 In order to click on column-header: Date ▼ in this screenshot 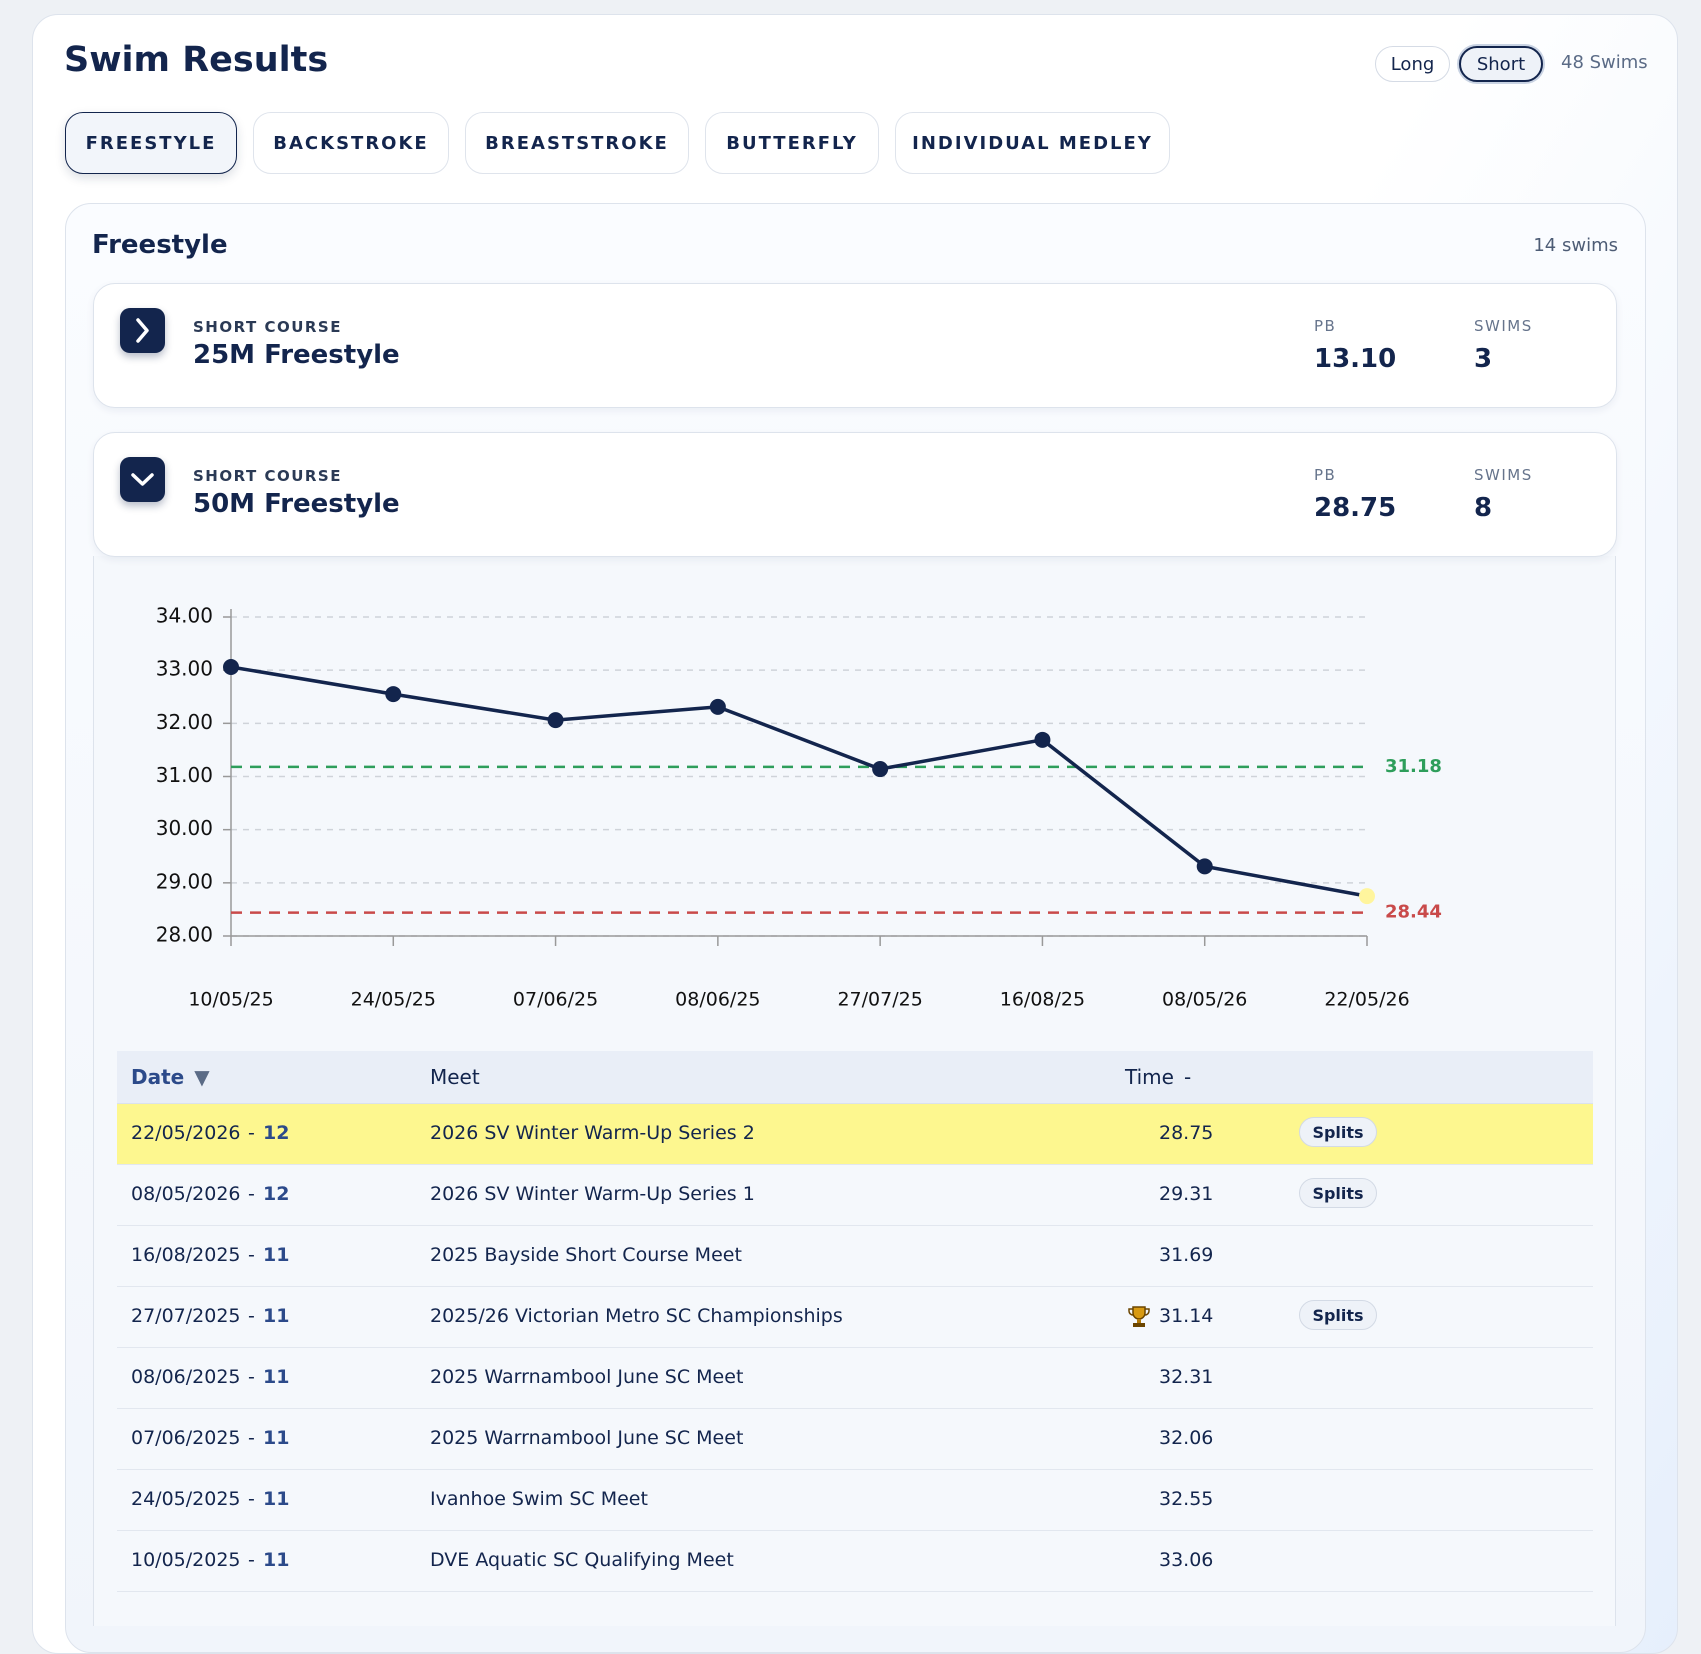, I will do `click(170, 1077)`.